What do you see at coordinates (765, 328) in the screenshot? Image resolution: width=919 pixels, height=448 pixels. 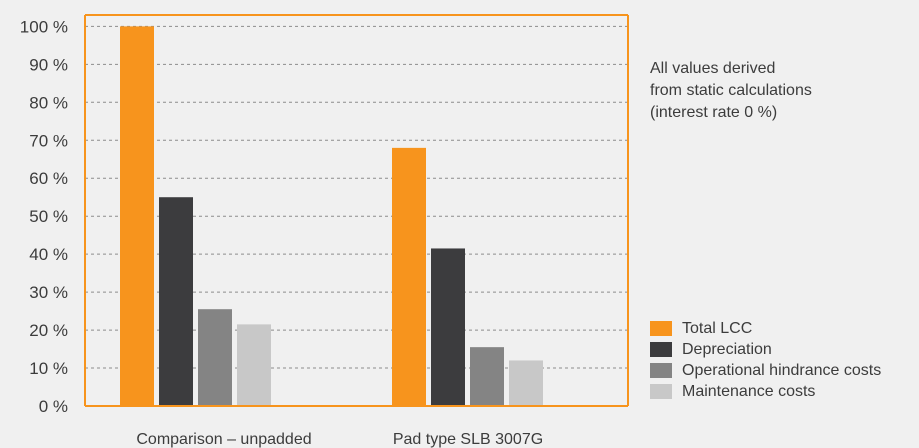 I see `legend-item-total-lcc: Total LCC` at bounding box center [765, 328].